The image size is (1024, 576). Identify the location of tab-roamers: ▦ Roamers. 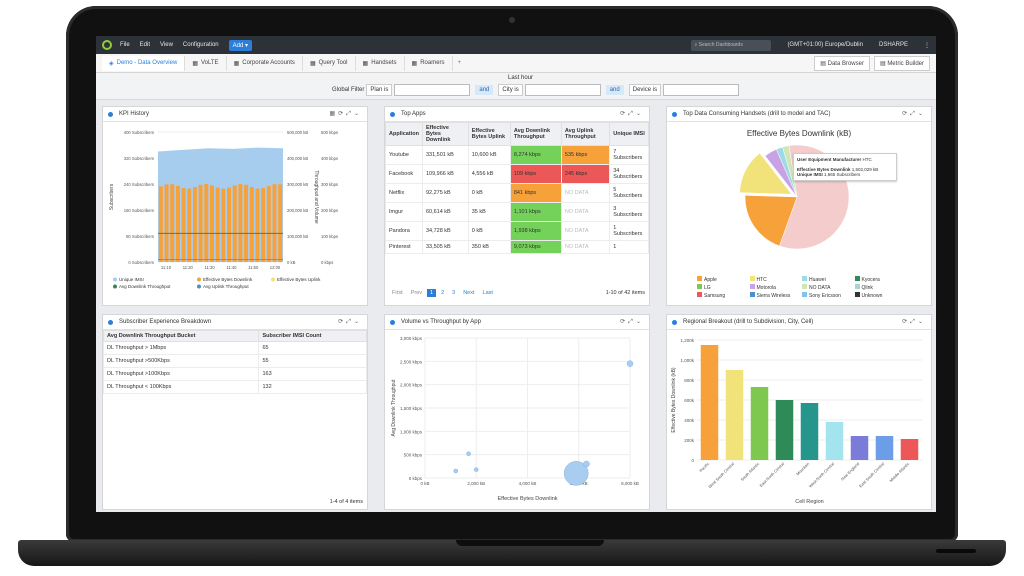
(429, 63).